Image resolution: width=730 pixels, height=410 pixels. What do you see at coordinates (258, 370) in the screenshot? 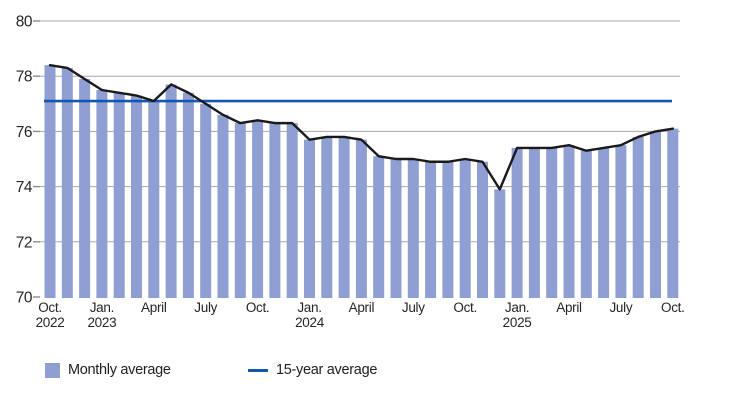
I see `15-year-average-line-swatch` at bounding box center [258, 370].